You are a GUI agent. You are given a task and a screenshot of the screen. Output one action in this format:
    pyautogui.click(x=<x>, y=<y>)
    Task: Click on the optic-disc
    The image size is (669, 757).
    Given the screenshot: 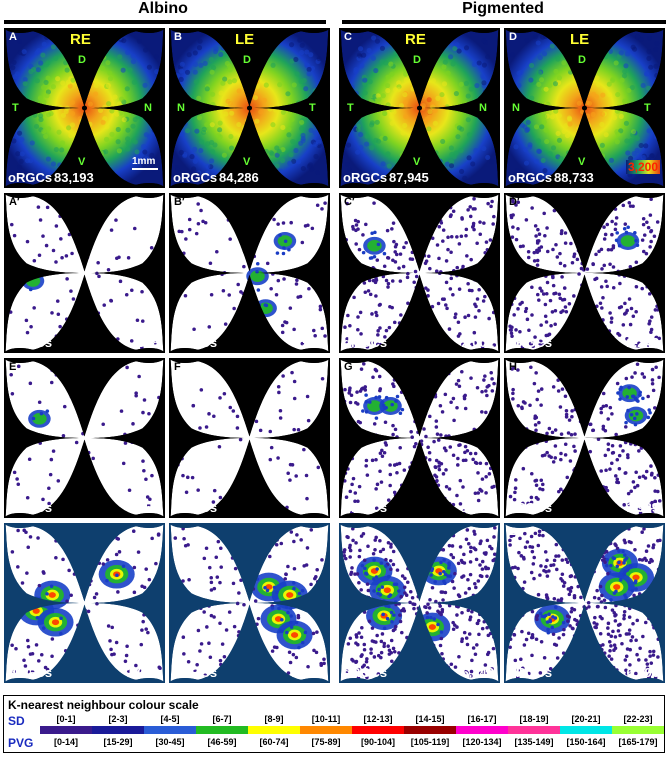 What is the action you would take?
    pyautogui.click(x=419, y=108)
    